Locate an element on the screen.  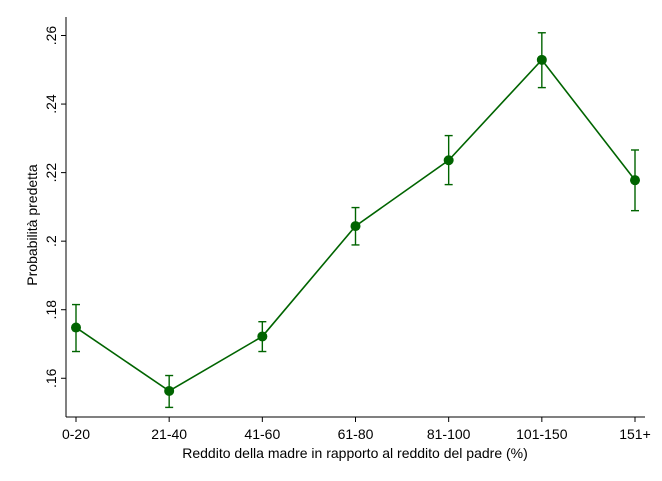
y-ticks: .16 .18 .2 .22 .24 .26 is located at coordinates (54, 207).